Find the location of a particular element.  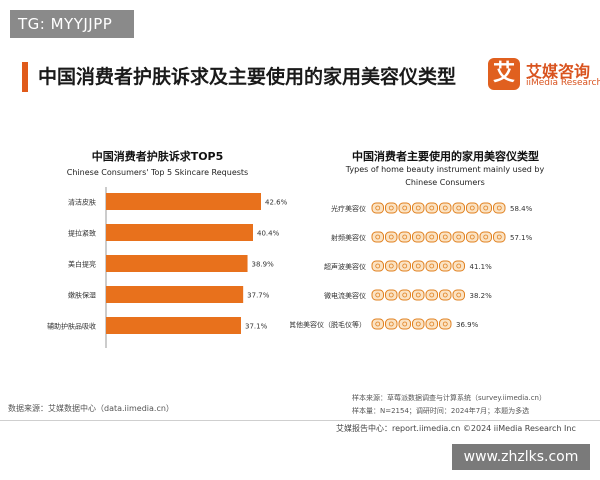

data-source: 数据来源：艾媒数据中心（data.iimedia.cn） is located at coordinates (91, 408).